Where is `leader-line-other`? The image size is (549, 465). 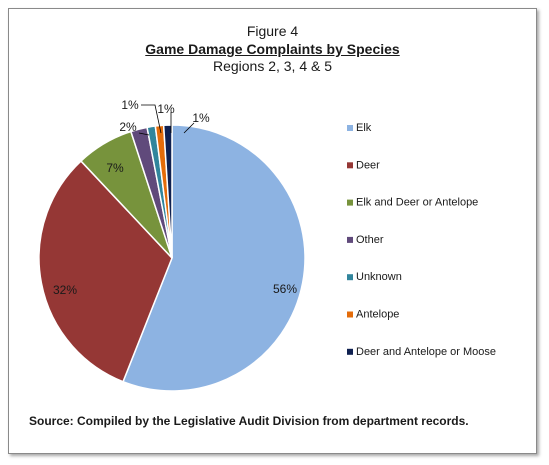
leader-line-other is located at coordinates (144, 134).